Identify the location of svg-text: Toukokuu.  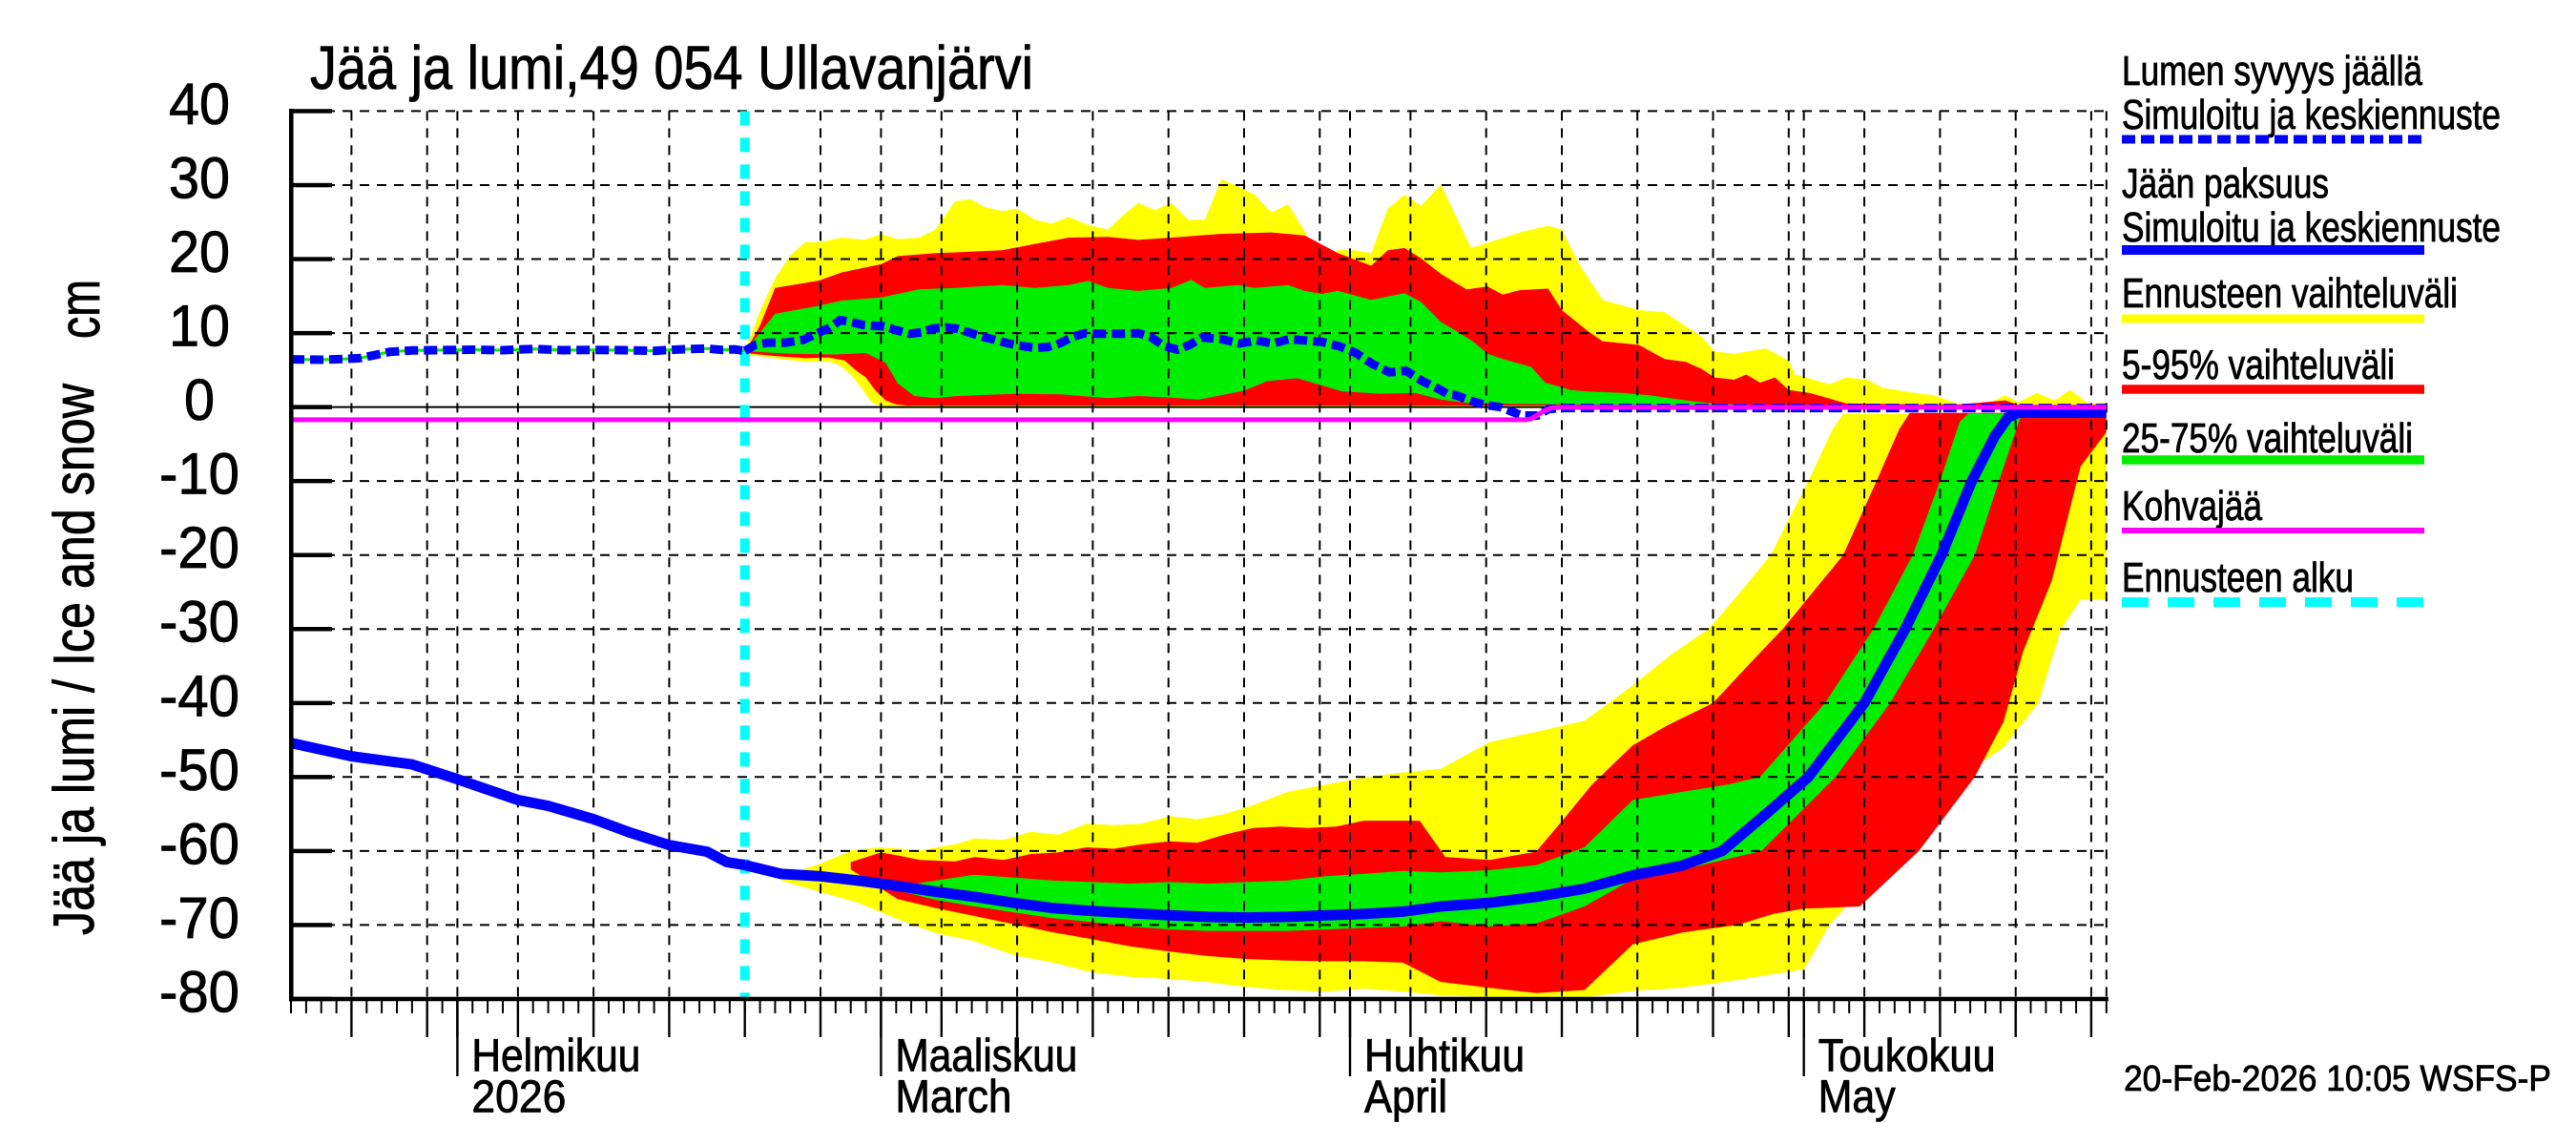
(1907, 1056).